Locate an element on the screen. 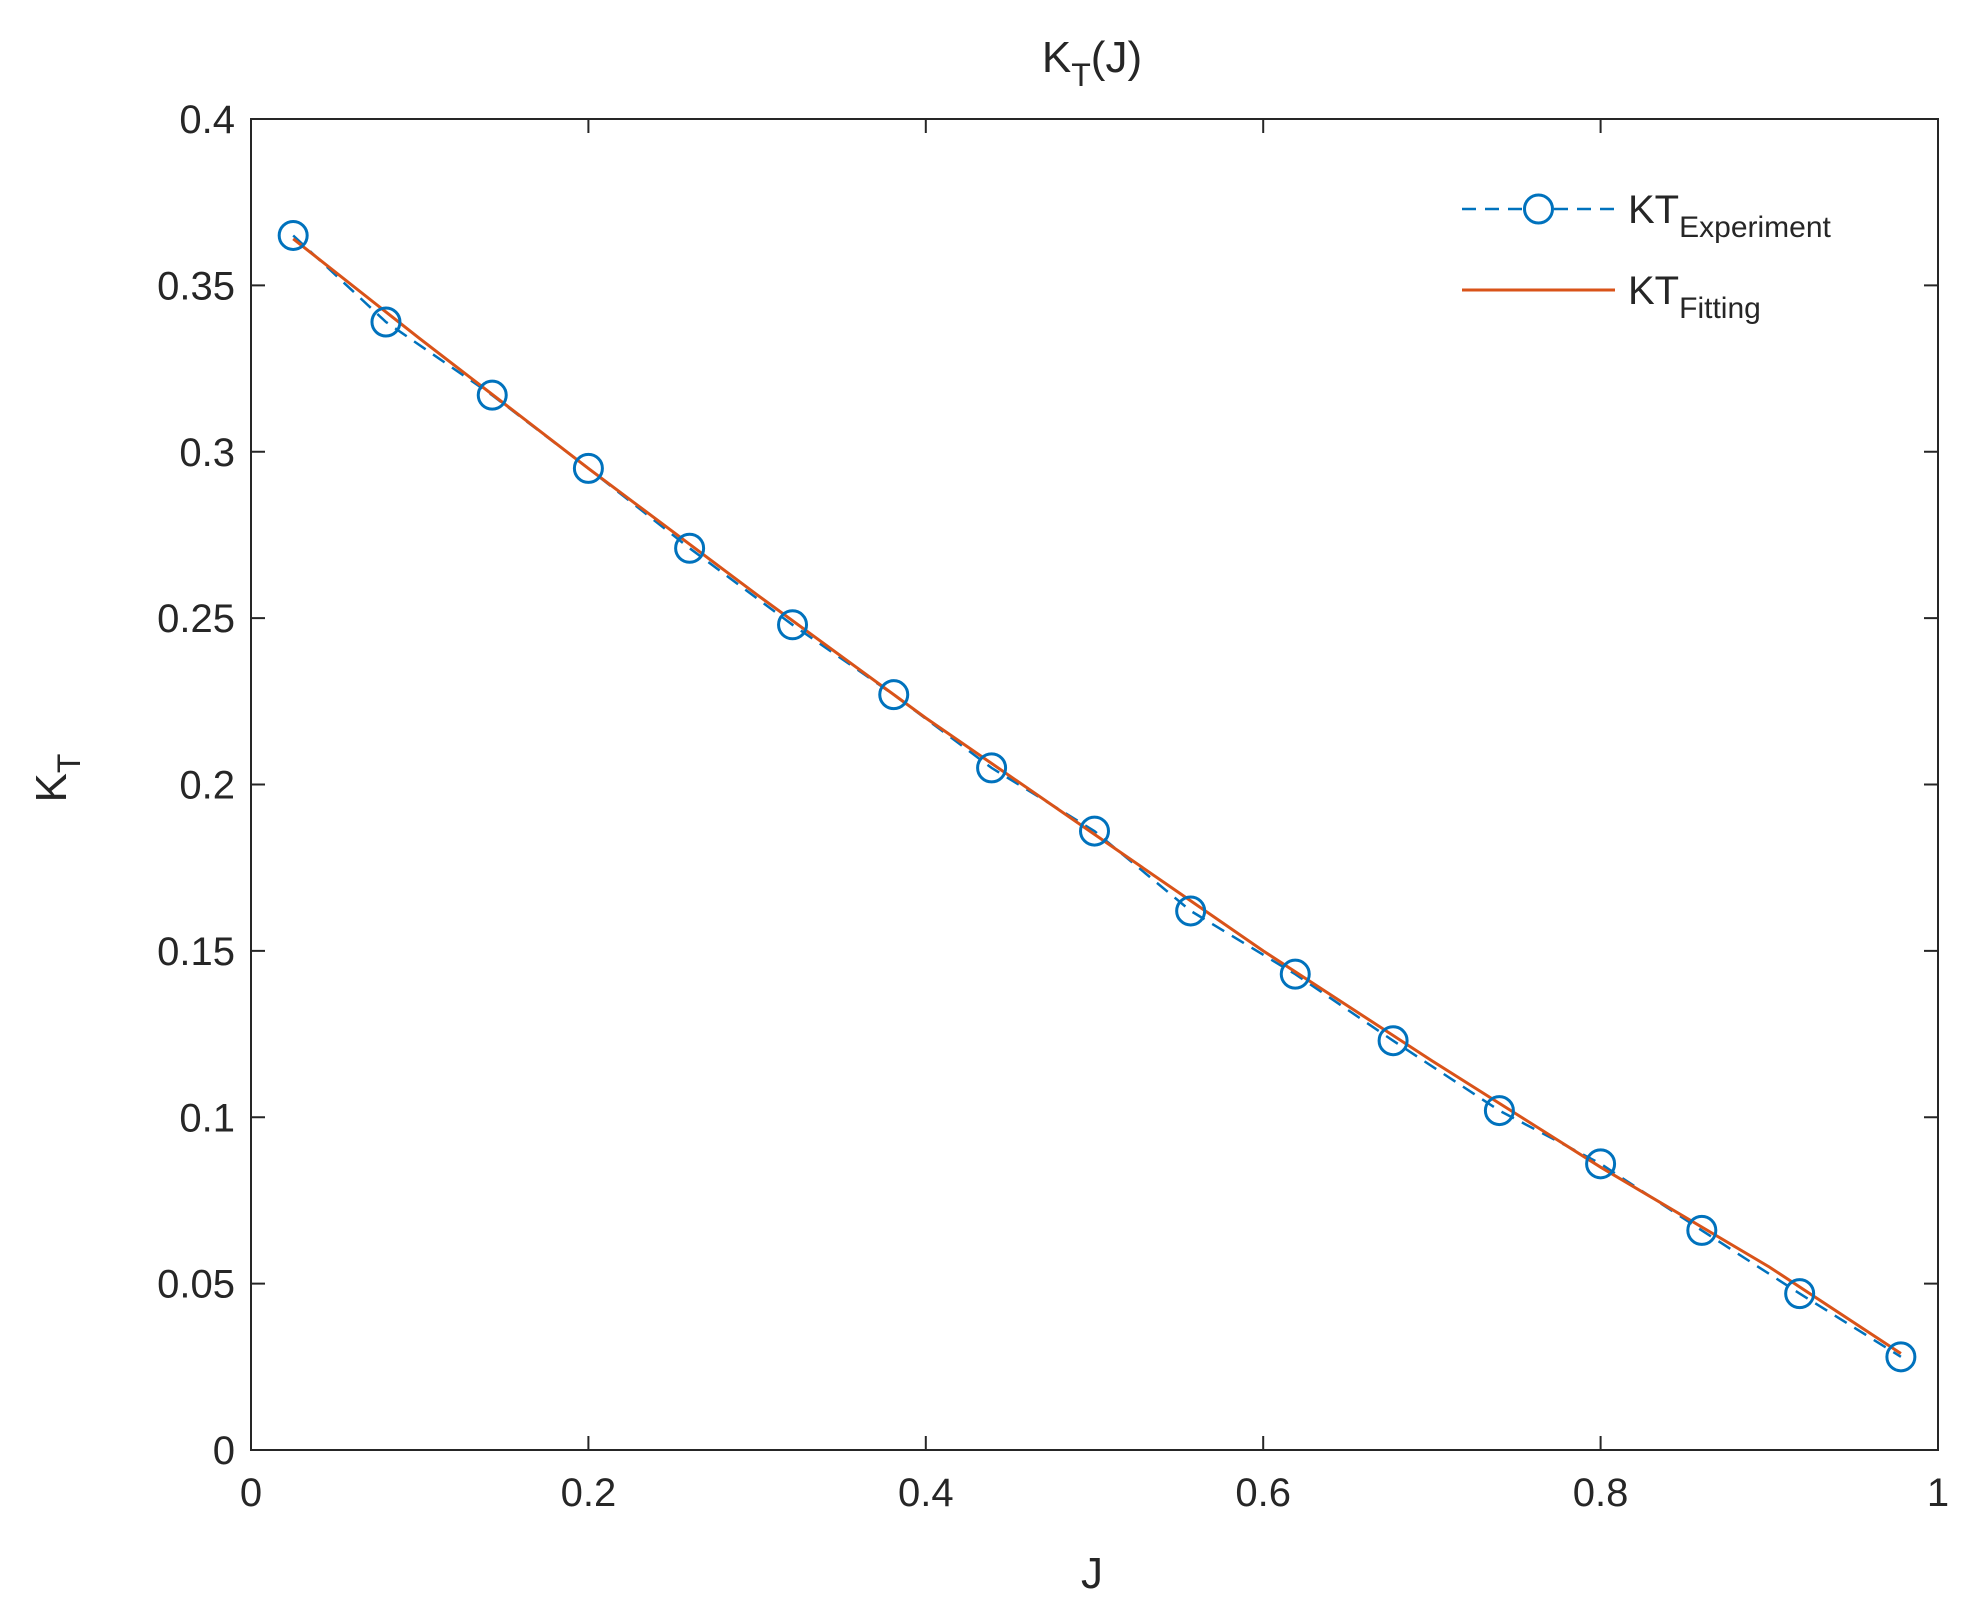  x-tick-label: 0.4 is located at coordinates (926, 1493).